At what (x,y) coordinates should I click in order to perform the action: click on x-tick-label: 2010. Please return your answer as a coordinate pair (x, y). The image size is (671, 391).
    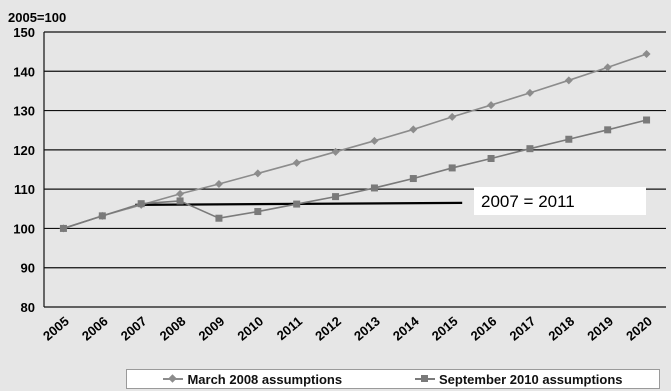
    Looking at the image, I should click on (250, 328).